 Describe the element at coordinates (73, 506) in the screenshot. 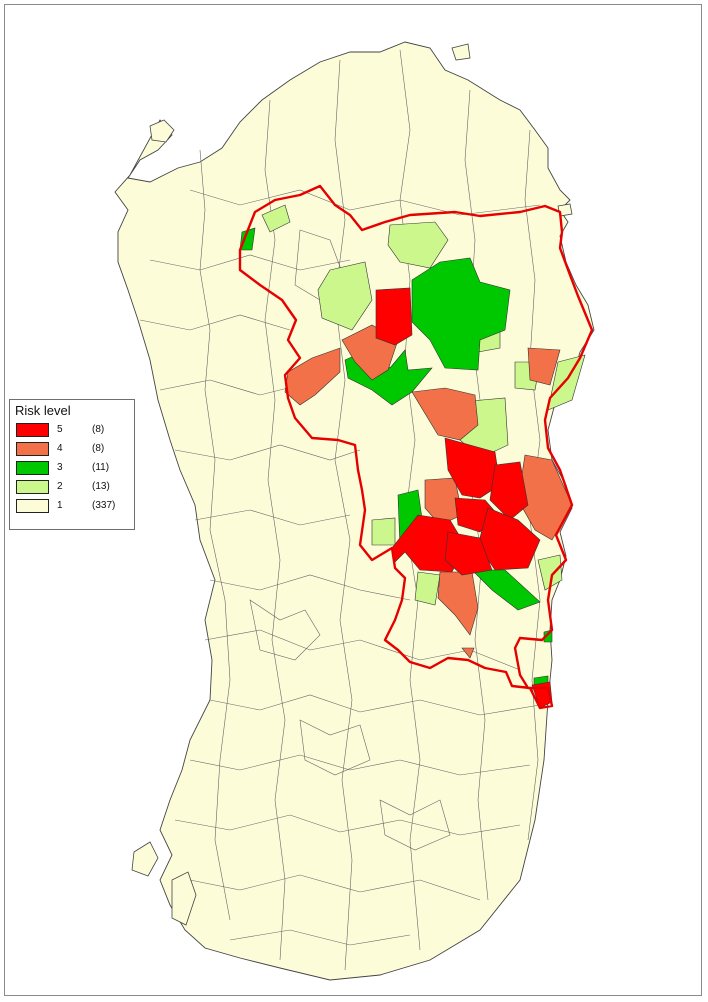

I see `legend-row-level-1: 1 (337)` at that location.